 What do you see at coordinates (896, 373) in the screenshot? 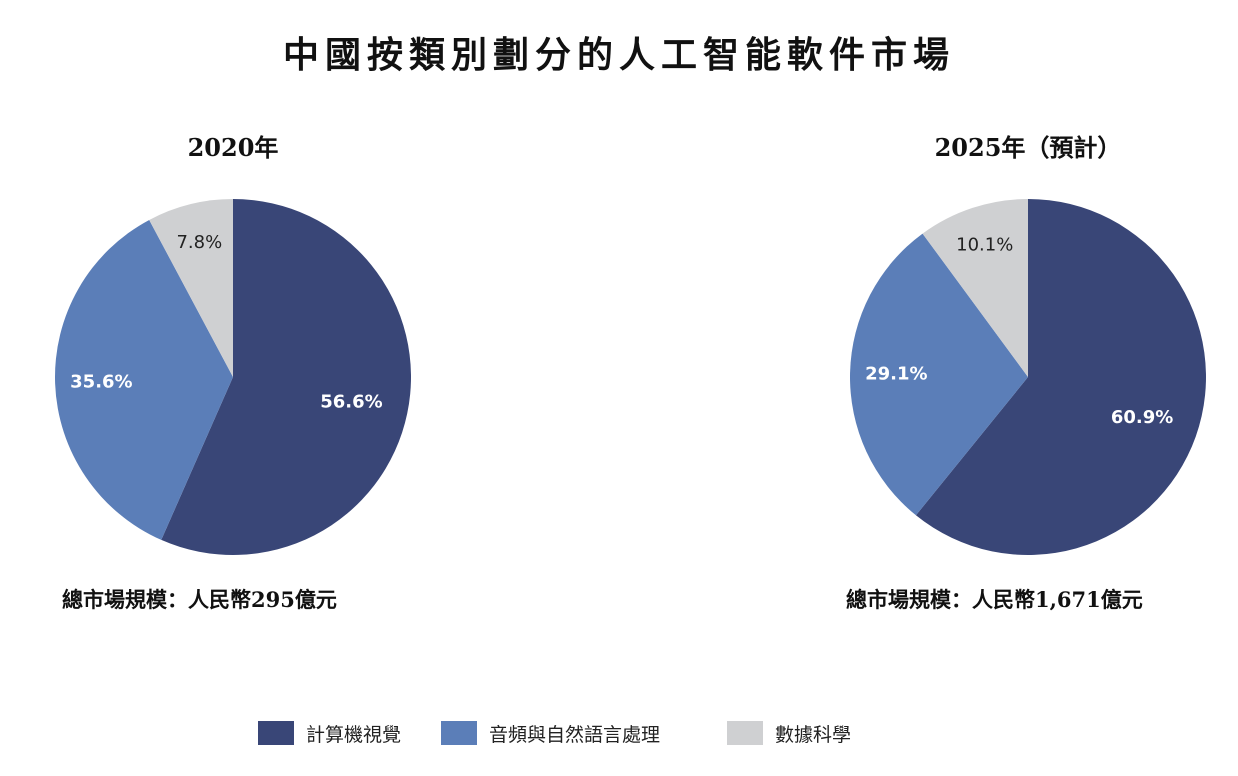
I see `pie-label-2025-audio-nlp: 29.1%` at bounding box center [896, 373].